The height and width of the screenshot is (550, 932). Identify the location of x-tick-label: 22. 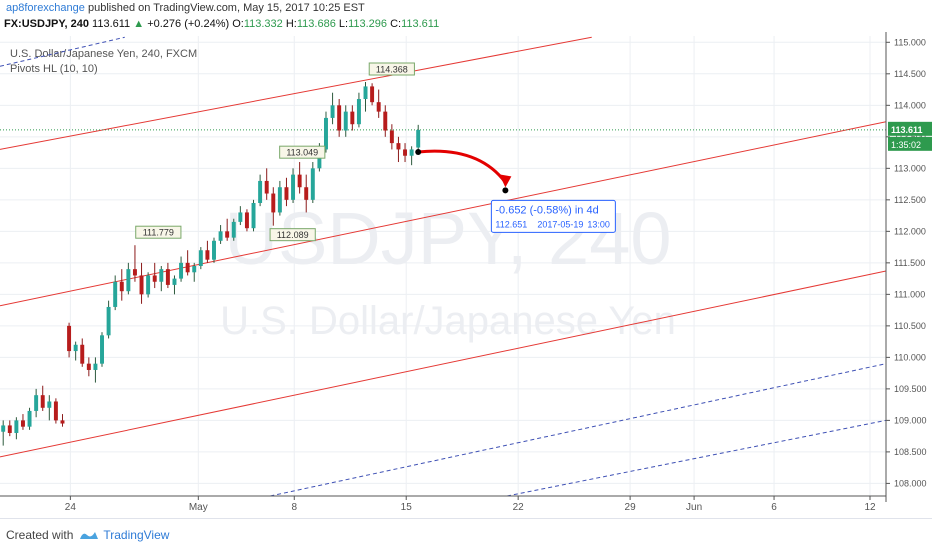
(519, 507).